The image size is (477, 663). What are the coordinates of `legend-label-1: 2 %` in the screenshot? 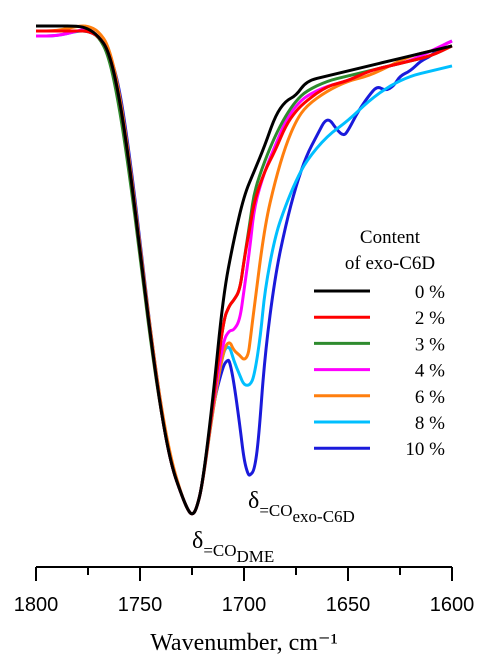 It's located at (430, 318).